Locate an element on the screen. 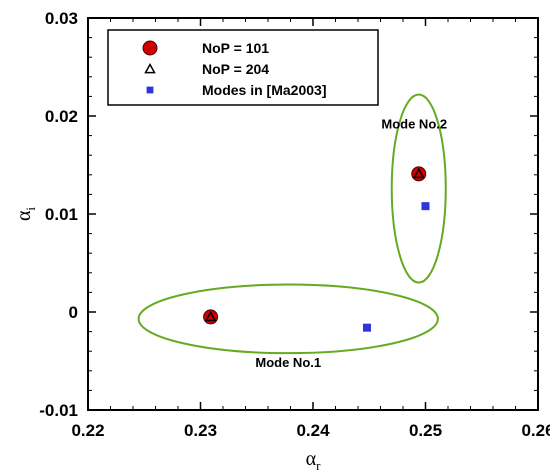  x-tick-label: 0.25 is located at coordinates (425, 430).